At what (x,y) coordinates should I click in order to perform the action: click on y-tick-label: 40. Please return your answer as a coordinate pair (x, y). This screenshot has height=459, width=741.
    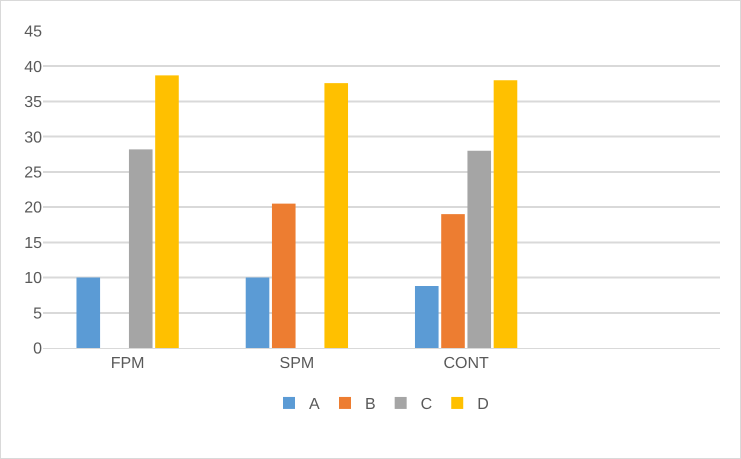
    Looking at the image, I should click on (33, 67).